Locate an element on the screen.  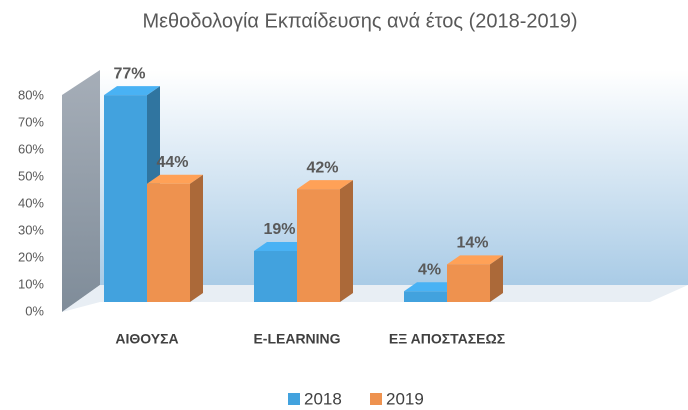
floor is located at coordinates (375, 298).